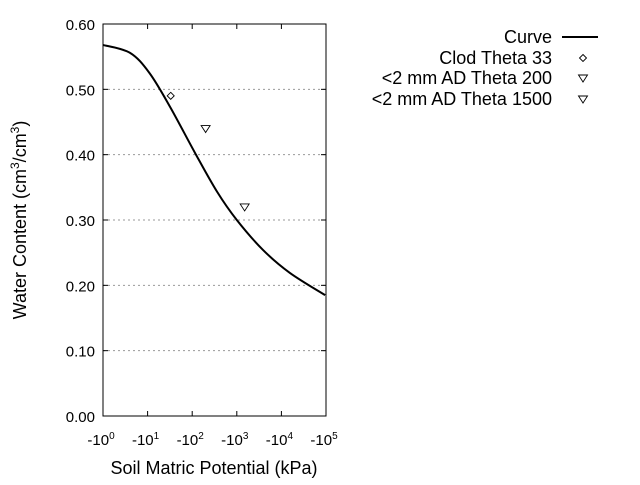 The width and height of the screenshot is (640, 485). Describe the element at coordinates (80, 286) in the screenshot. I see `y-tick-label: 0.20` at that location.